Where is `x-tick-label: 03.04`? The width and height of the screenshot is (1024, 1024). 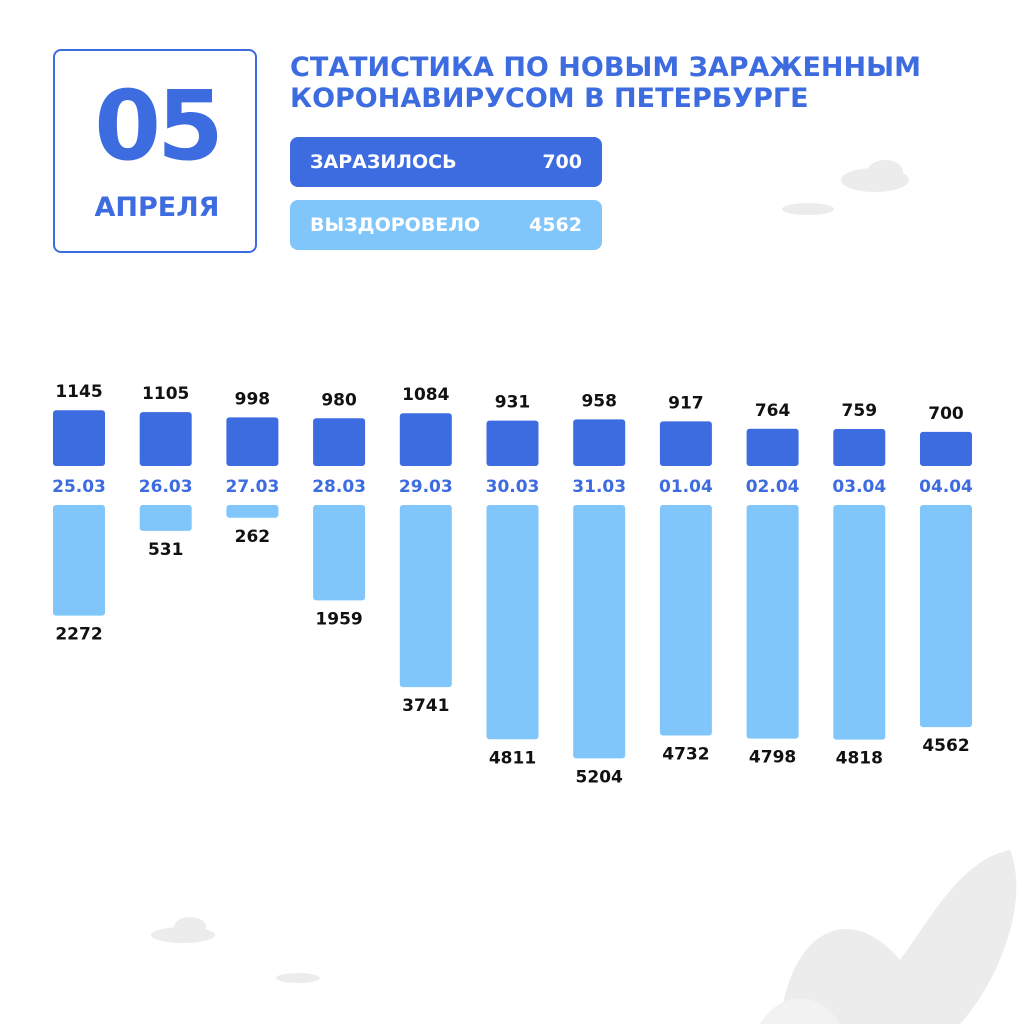
x-tick-label: 03.04 is located at coordinates (859, 487).